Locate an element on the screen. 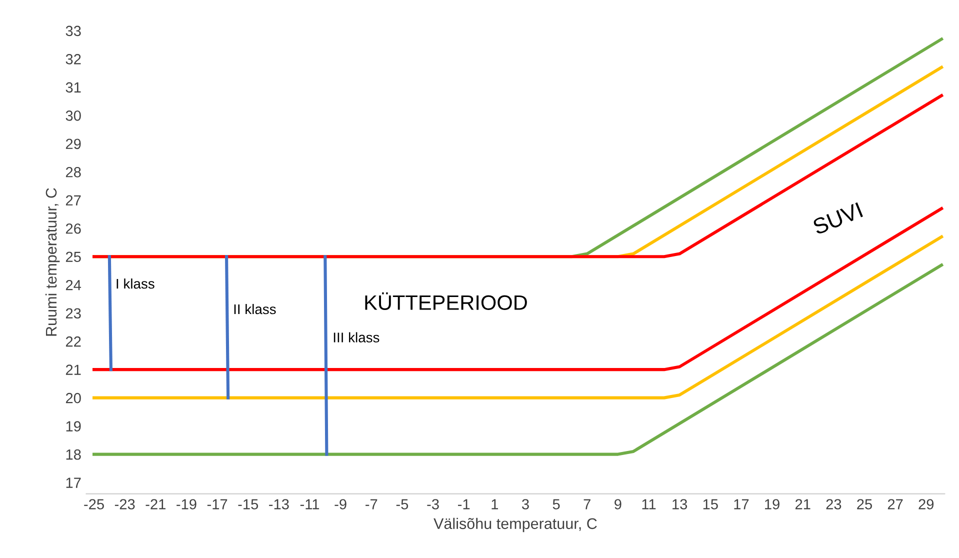 The width and height of the screenshot is (959, 558). x-tick-label: 23 is located at coordinates (834, 504).